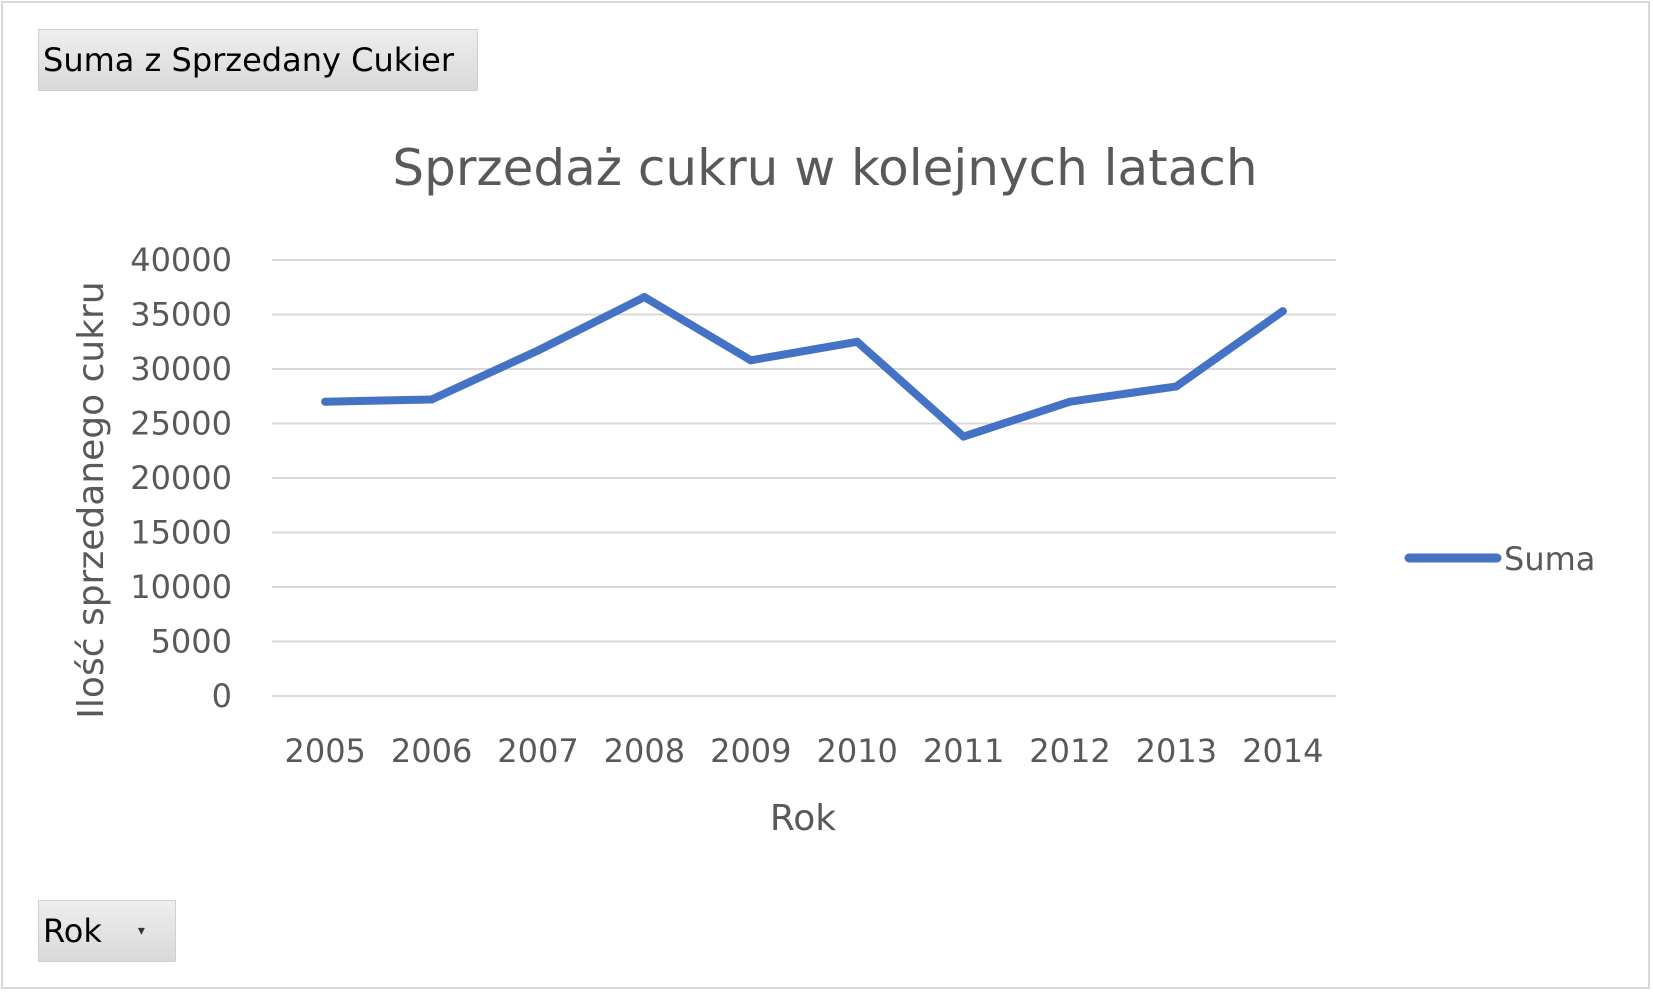  What do you see at coordinates (1282, 311) in the screenshot?
I see `data-point-2014` at bounding box center [1282, 311].